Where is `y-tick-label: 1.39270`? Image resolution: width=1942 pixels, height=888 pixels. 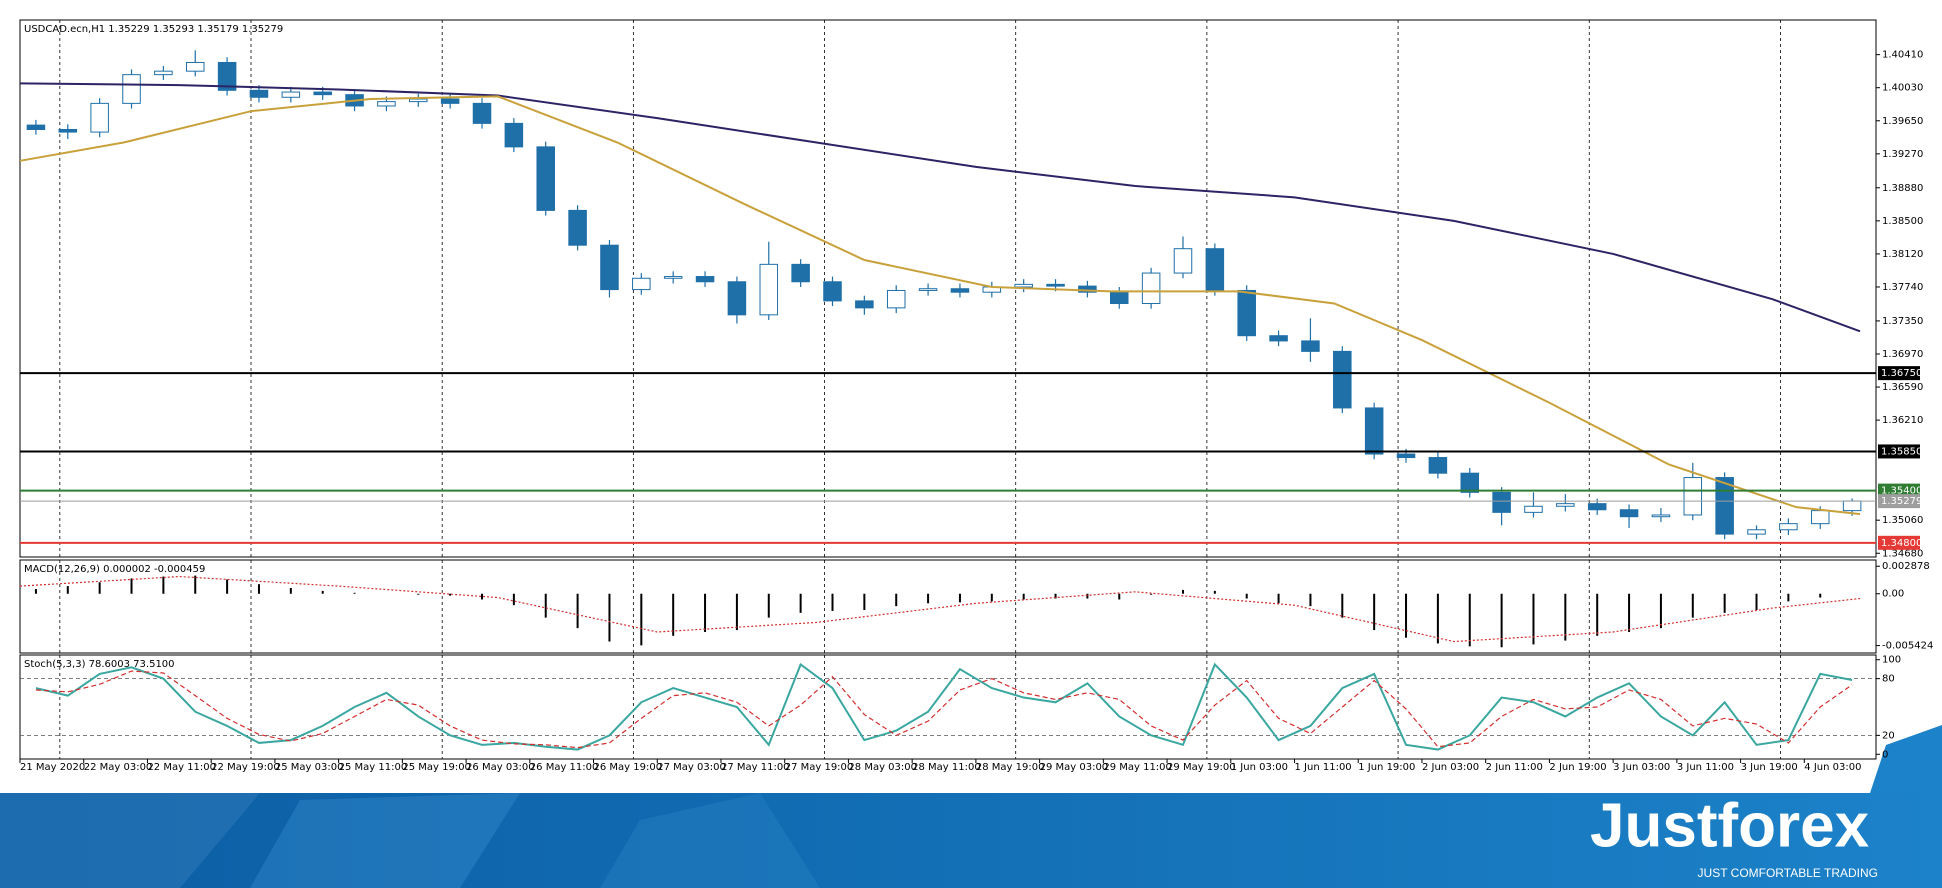 y-tick-label: 1.39270 is located at coordinates (1902, 154).